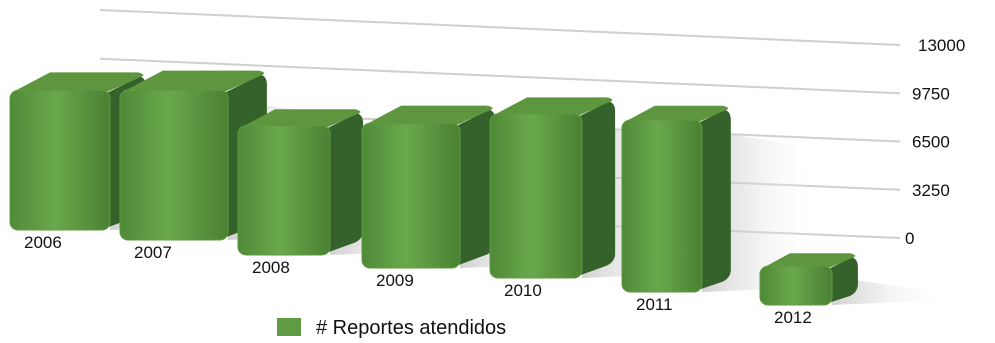 This screenshot has width=995, height=343. Describe the element at coordinates (271, 267) in the screenshot. I see `x-tick-label: 2008` at that location.